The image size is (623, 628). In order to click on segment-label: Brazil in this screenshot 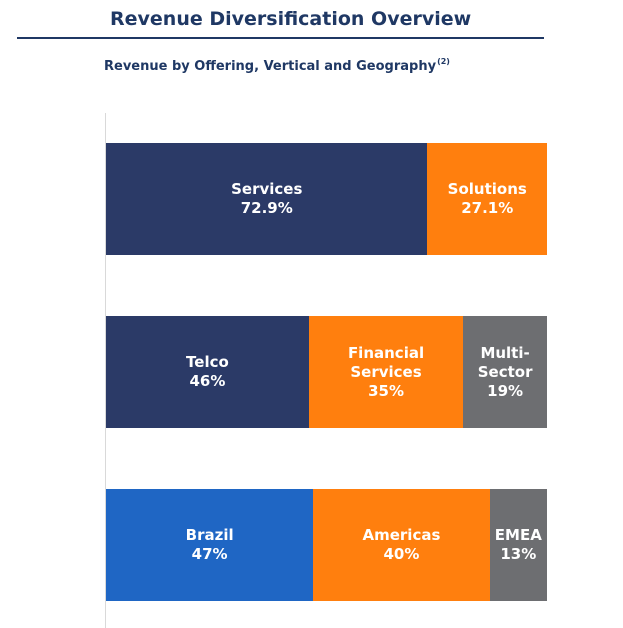, I will do `click(209, 535)`.